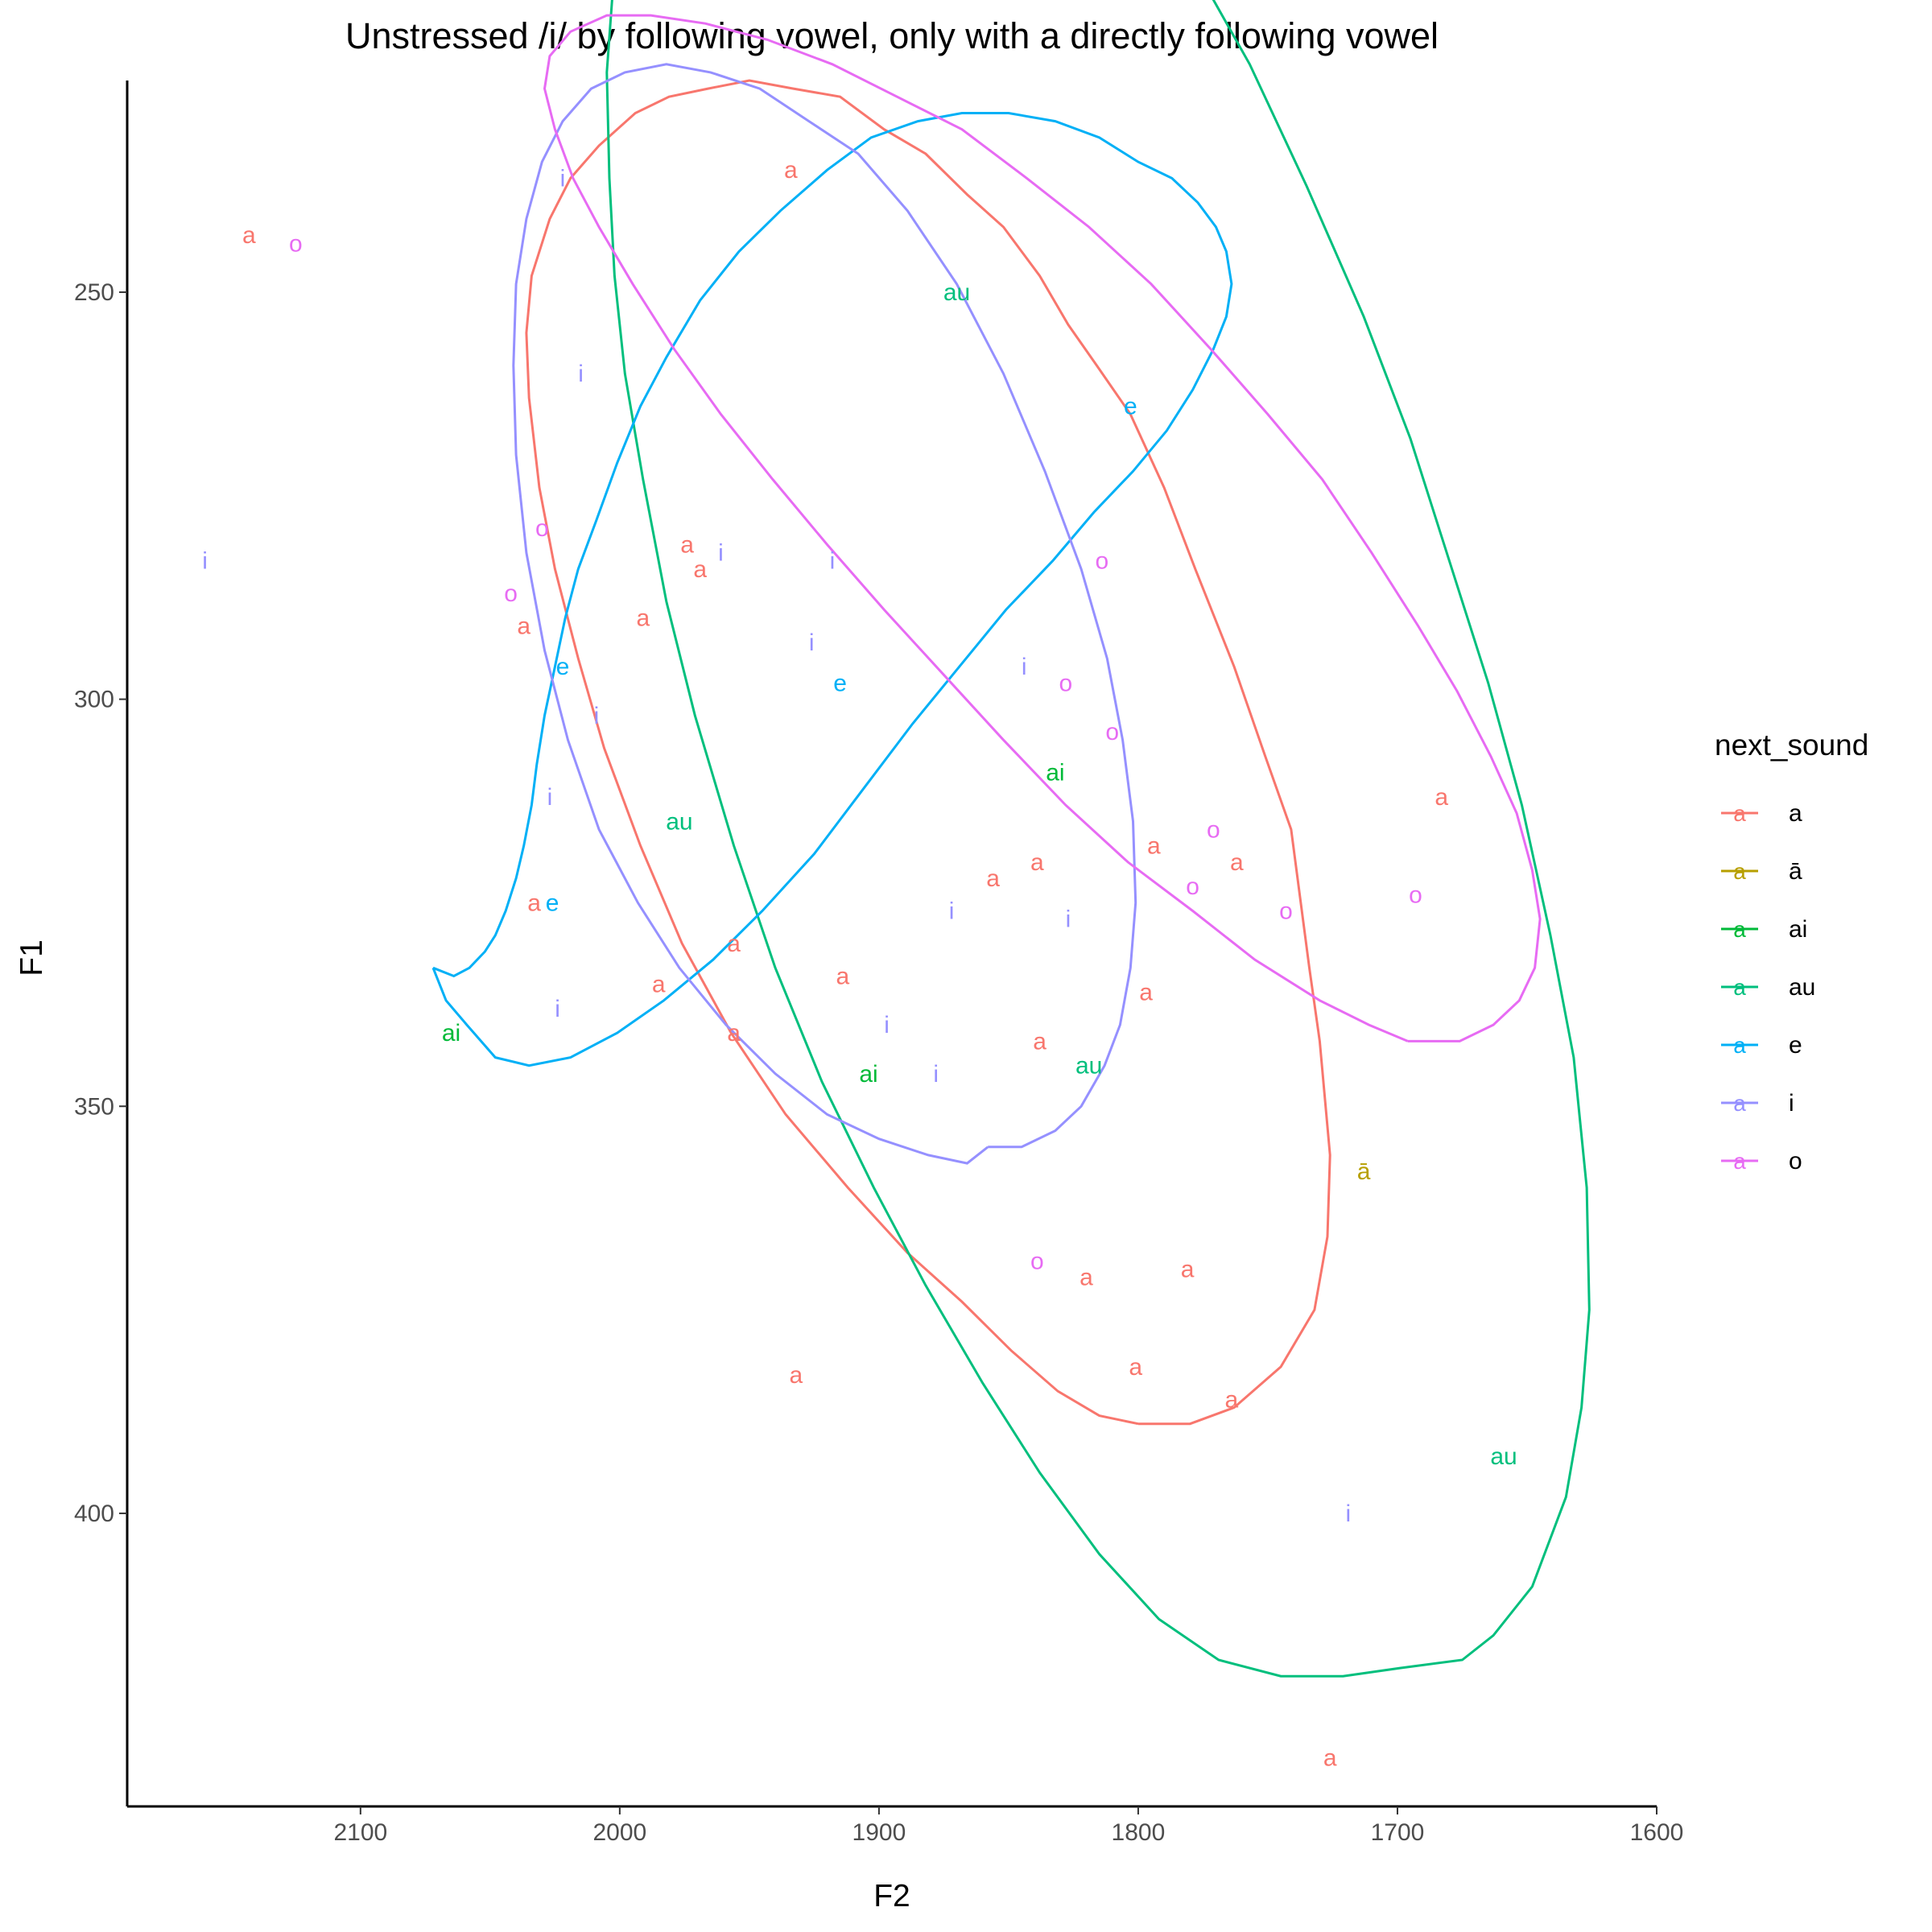 This screenshot has width=1932, height=1932. I want to click on legend-label: ai, so click(1798, 929).